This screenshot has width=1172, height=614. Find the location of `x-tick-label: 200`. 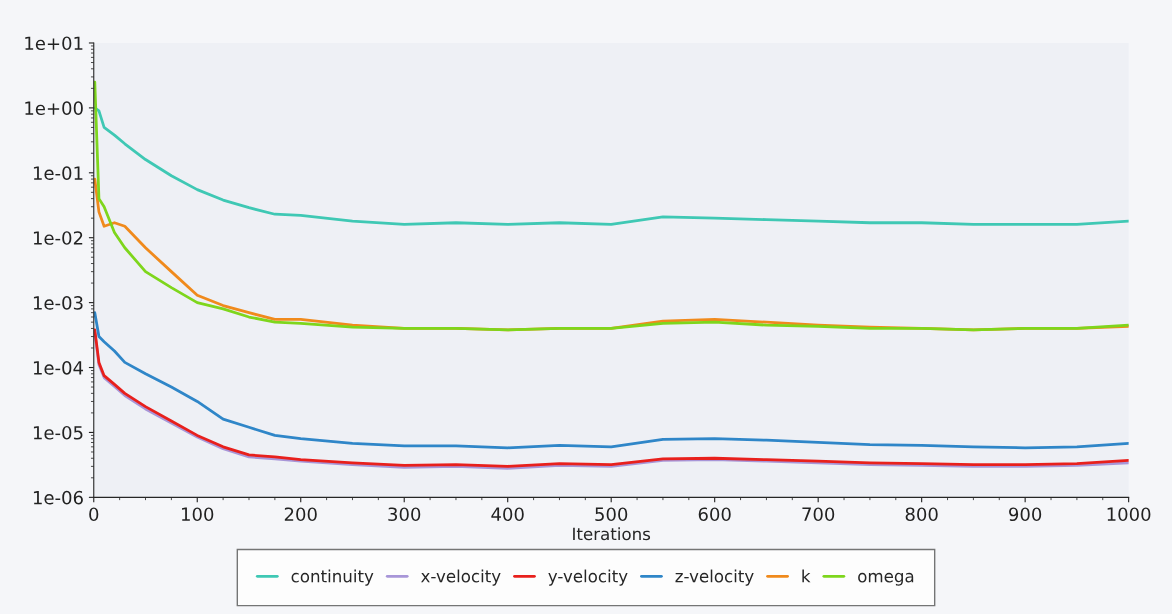

x-tick-label: 200 is located at coordinates (300, 514).